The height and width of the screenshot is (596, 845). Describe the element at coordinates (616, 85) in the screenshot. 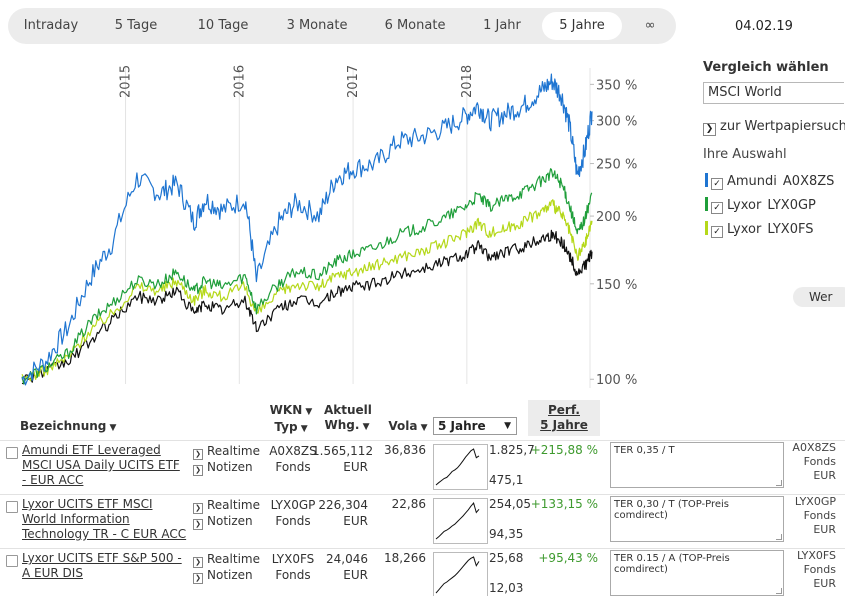

I see `y-tick-label: 350 %` at that location.